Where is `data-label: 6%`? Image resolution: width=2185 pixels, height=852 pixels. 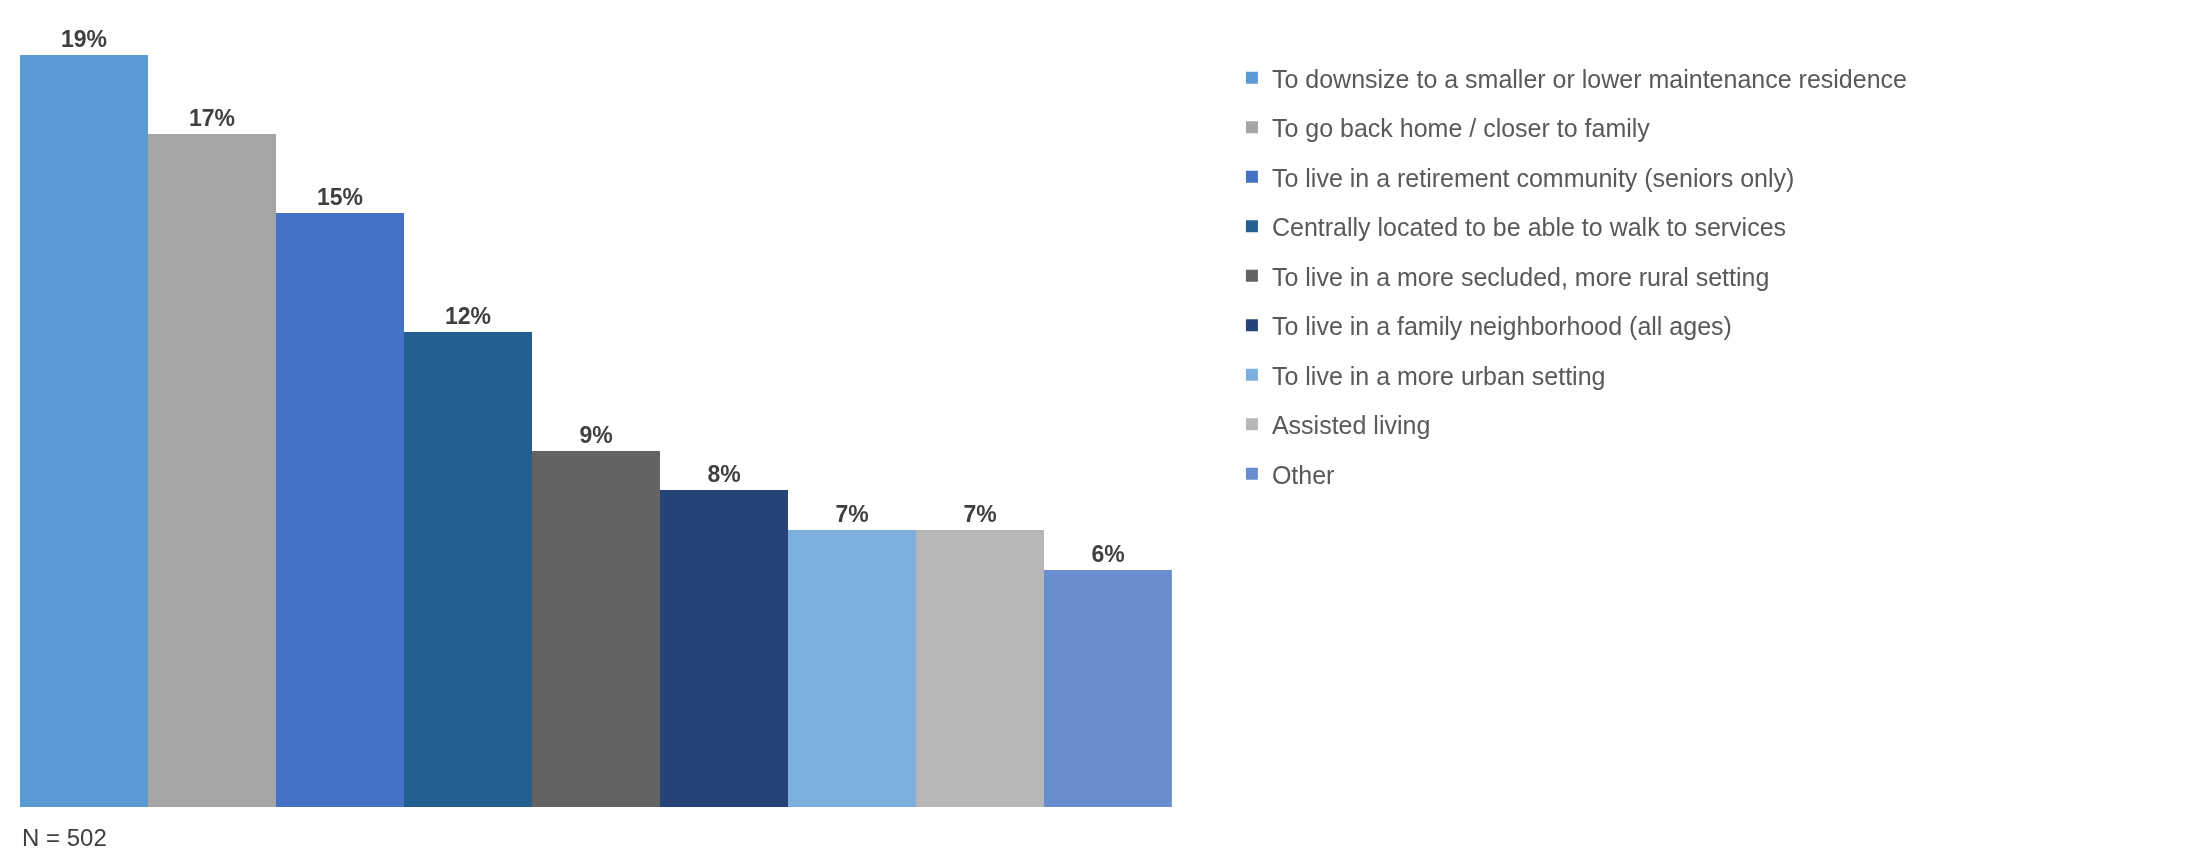 data-label: 6% is located at coordinates (1108, 554).